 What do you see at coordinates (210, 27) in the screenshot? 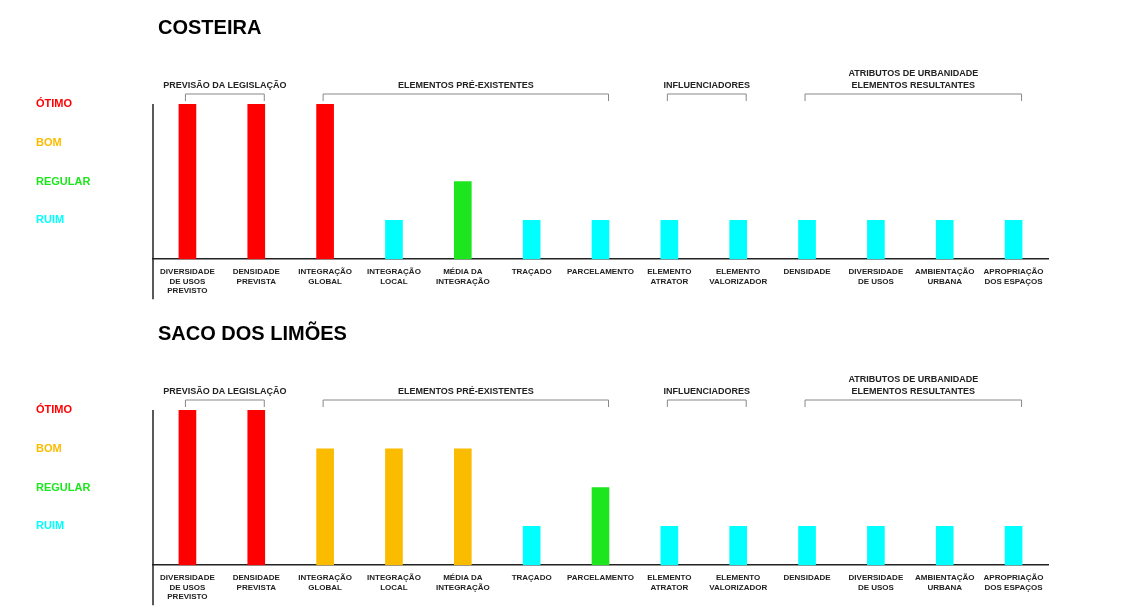
I see `chart-title: COSTEIRA` at bounding box center [210, 27].